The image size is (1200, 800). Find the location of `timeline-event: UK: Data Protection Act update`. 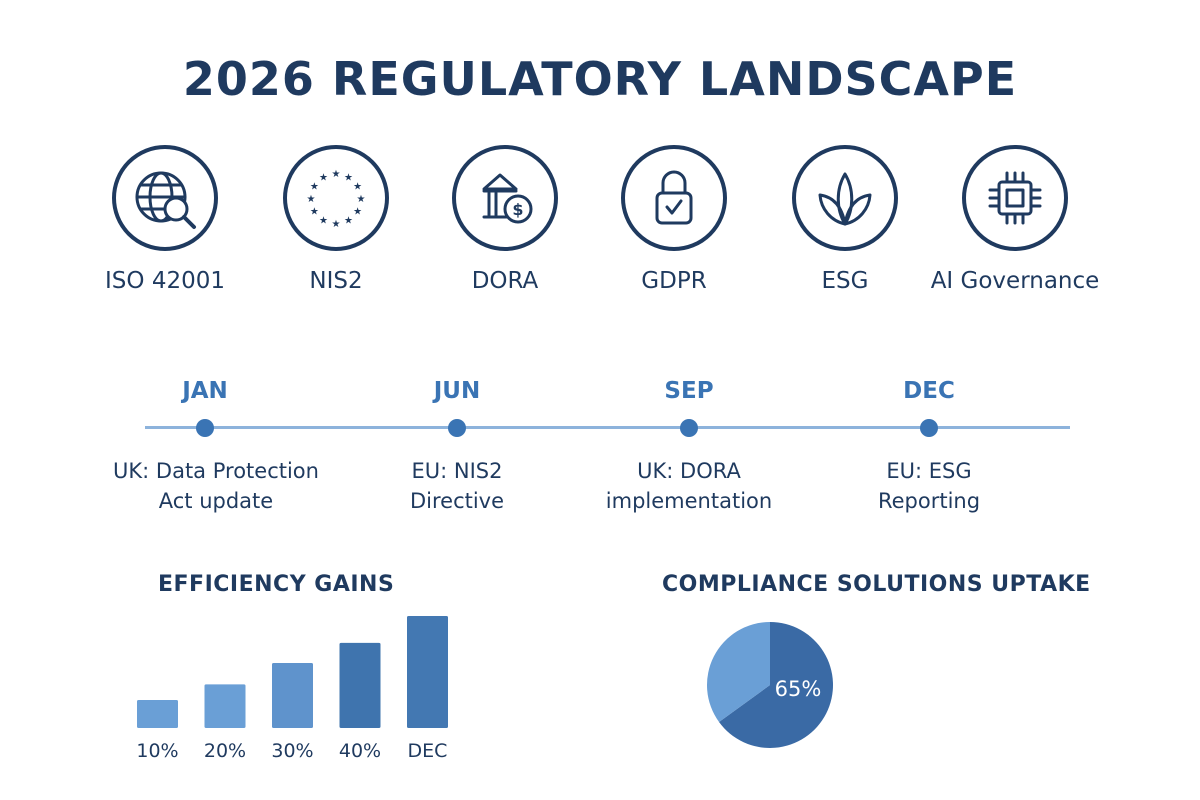

timeline-event: UK: Data Protection Act update is located at coordinates (216, 486).